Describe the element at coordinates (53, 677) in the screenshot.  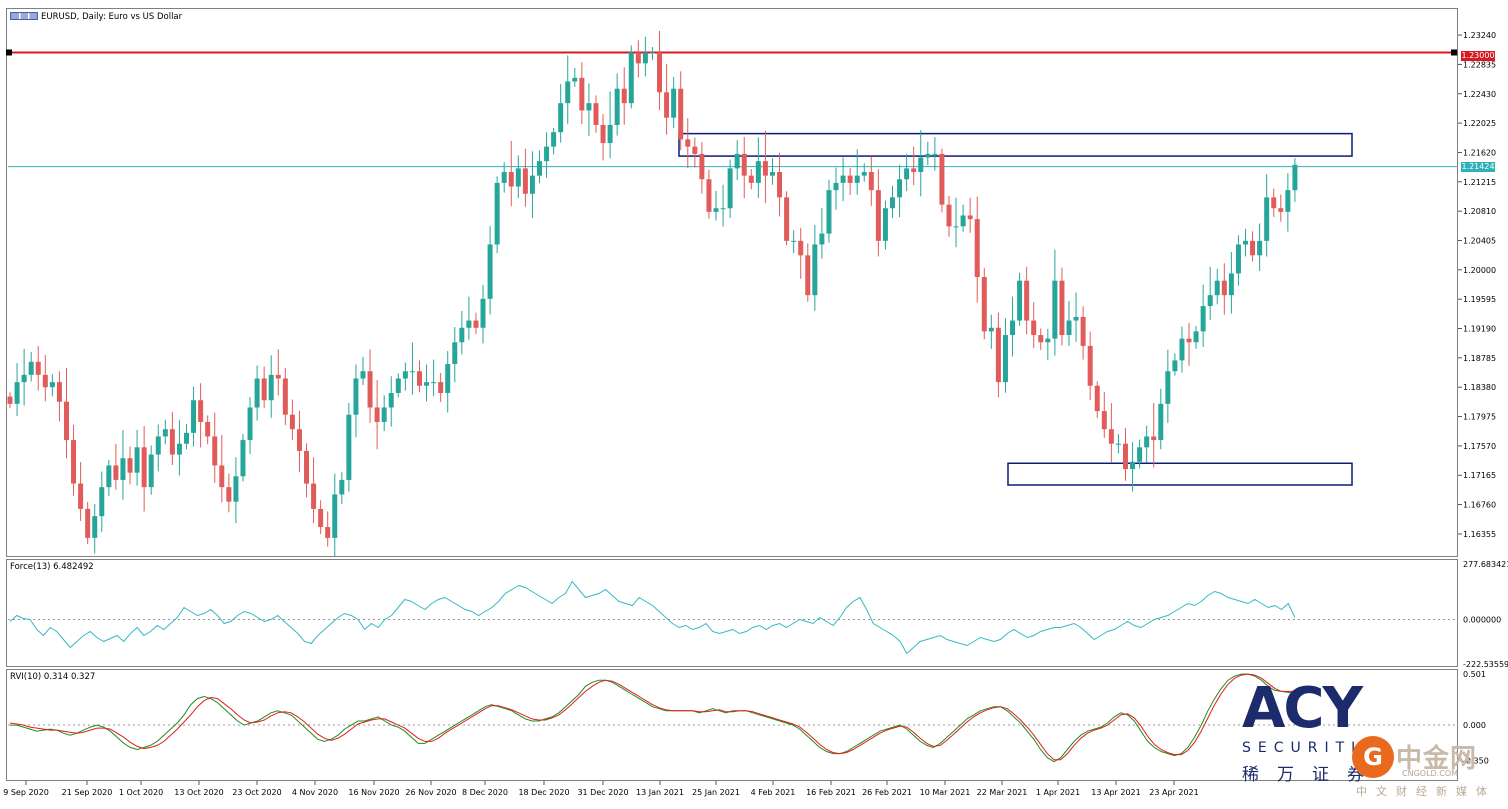
I see `rvi-indicator-title: RVI(10) 0.314 0.327` at that location.